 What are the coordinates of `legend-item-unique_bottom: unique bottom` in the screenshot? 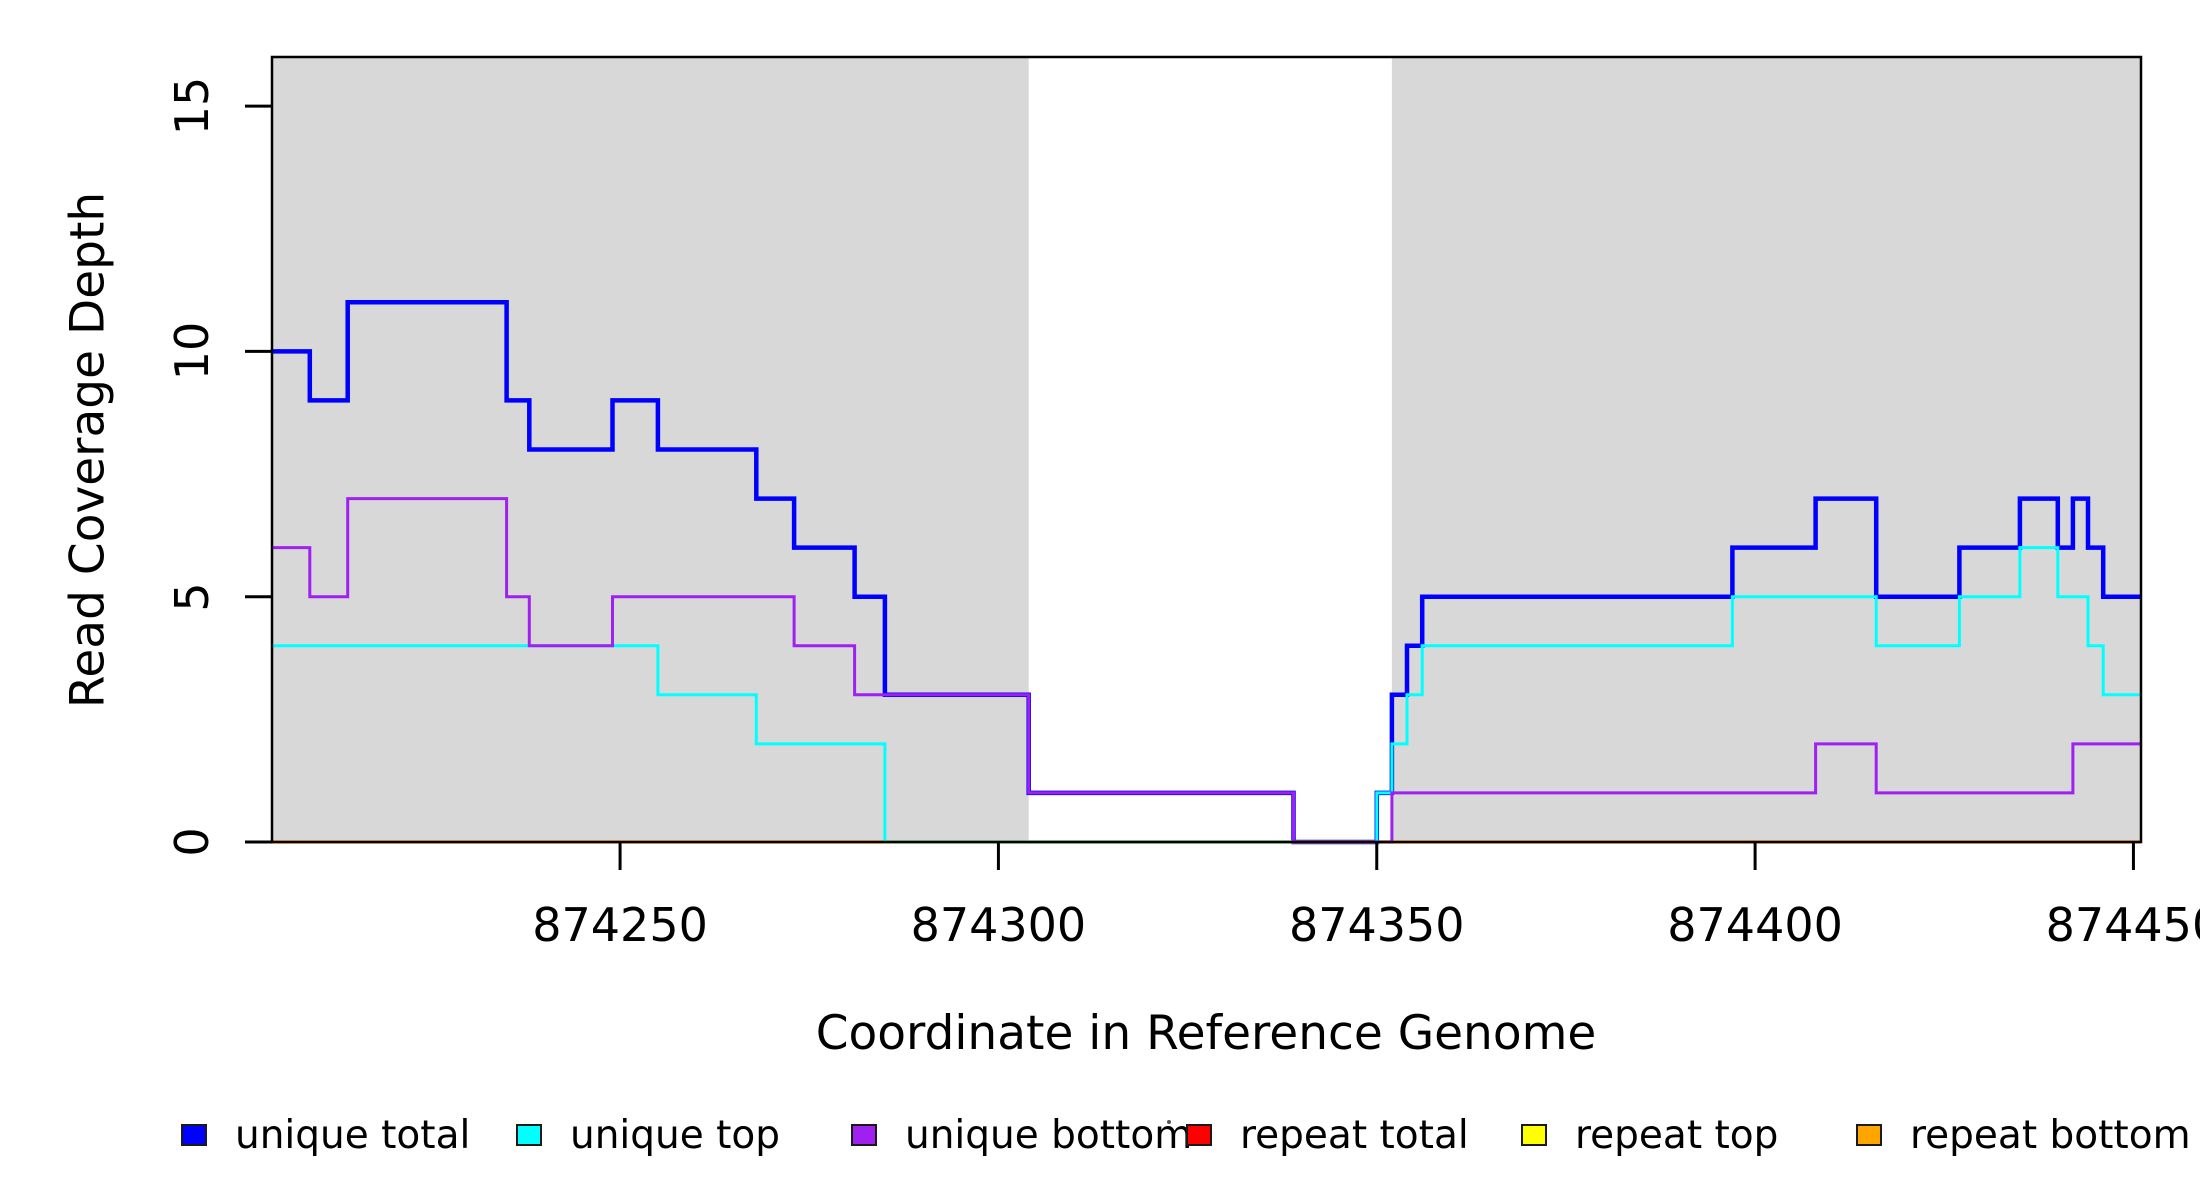 It's located at (1021, 1135).